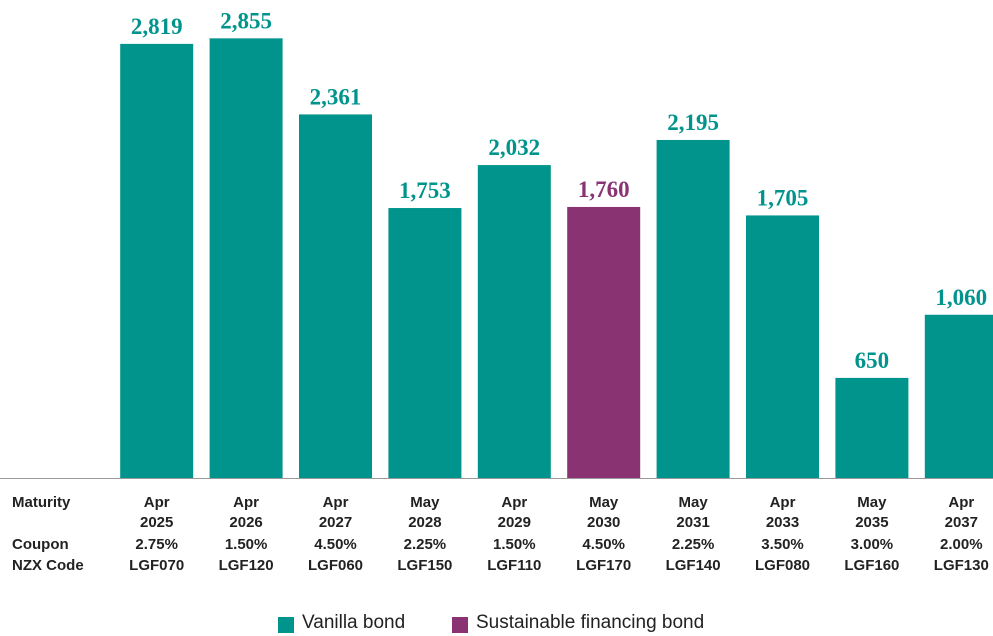 Image resolution: width=993 pixels, height=636 pixels. What do you see at coordinates (157, 26) in the screenshot?
I see `value-label: 2,819` at bounding box center [157, 26].